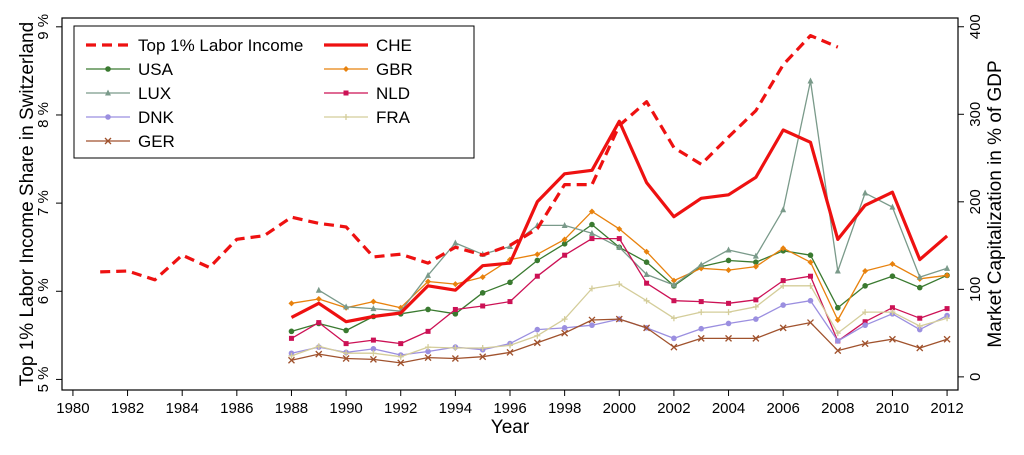 The image size is (1024, 455). I want to click on legend-marker-nld, so click(346, 93).